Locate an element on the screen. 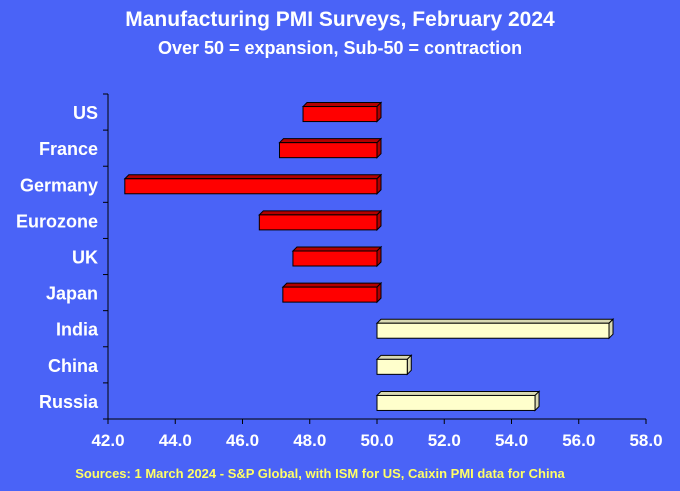  x-tick-label: 46.0 is located at coordinates (242, 440).